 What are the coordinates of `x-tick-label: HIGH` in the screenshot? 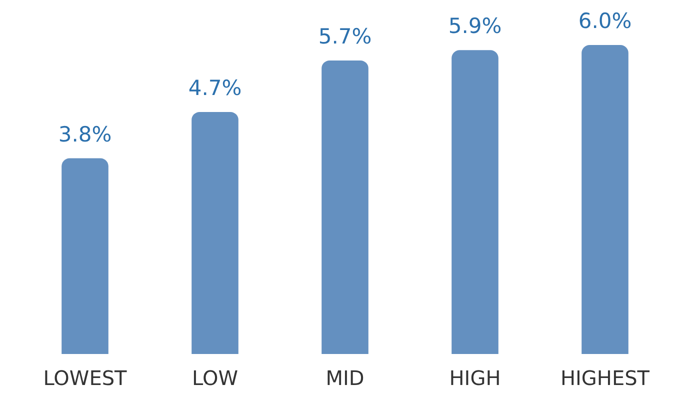 It's located at (475, 378).